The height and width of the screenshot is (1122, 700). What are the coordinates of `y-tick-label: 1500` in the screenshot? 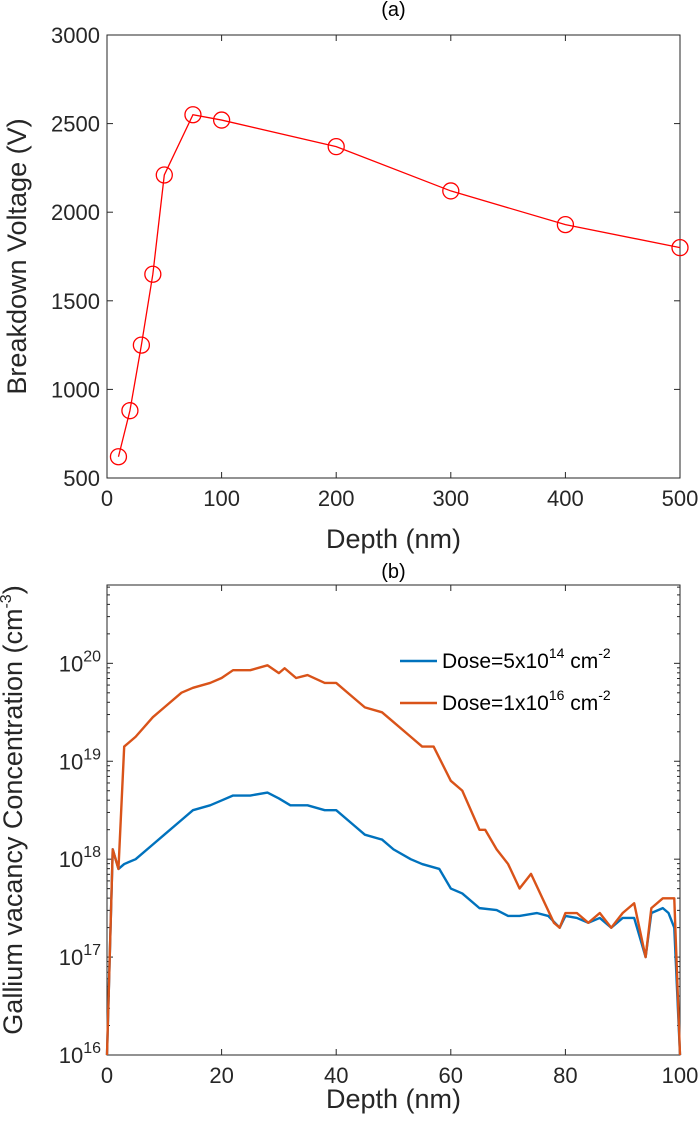 It's located at (75, 301).